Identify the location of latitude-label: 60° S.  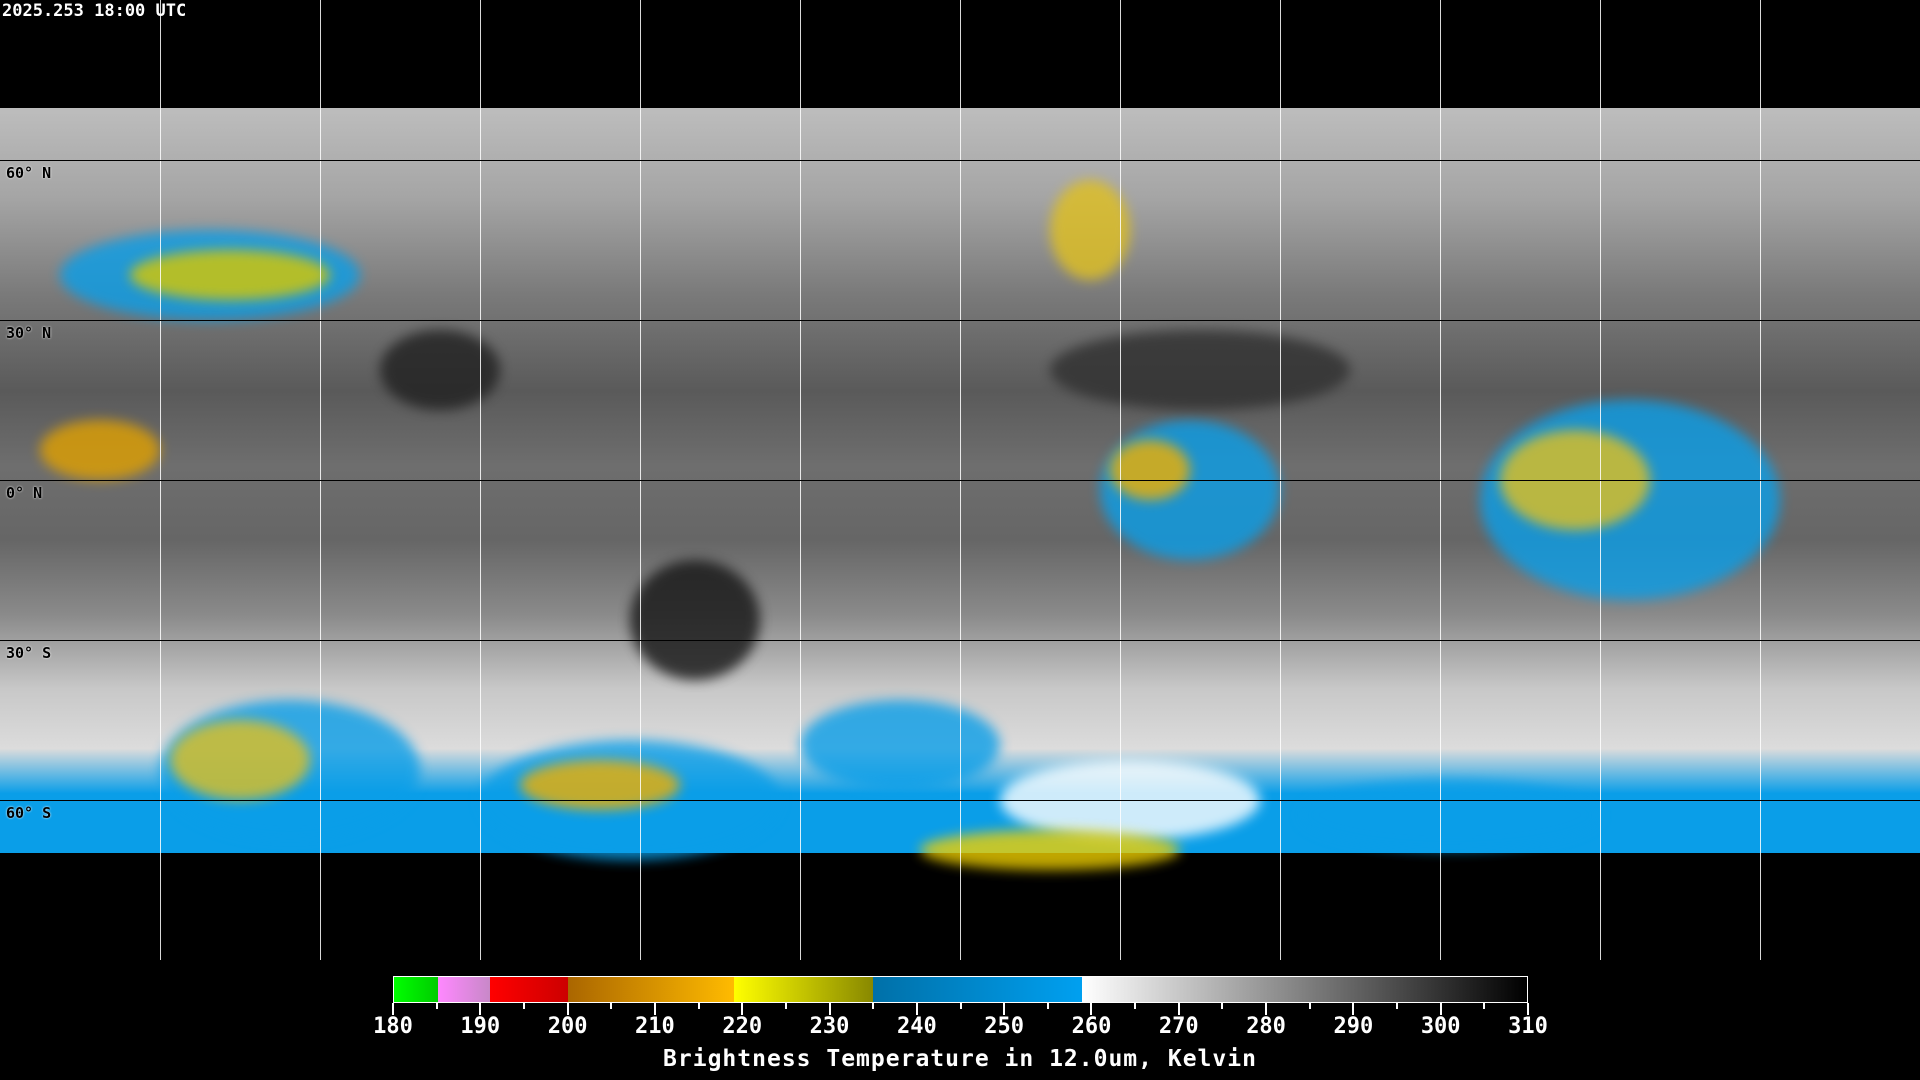
(29, 813).